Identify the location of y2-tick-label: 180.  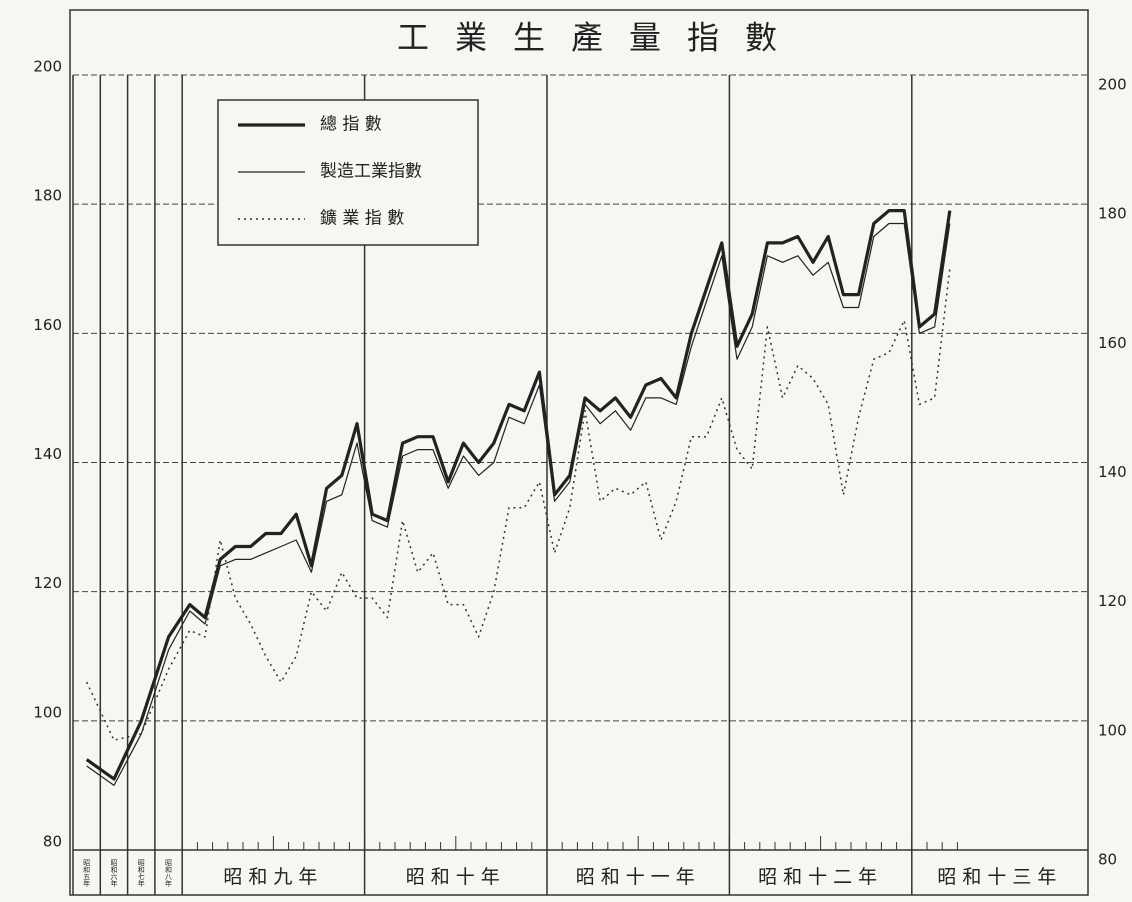
(1112, 214).